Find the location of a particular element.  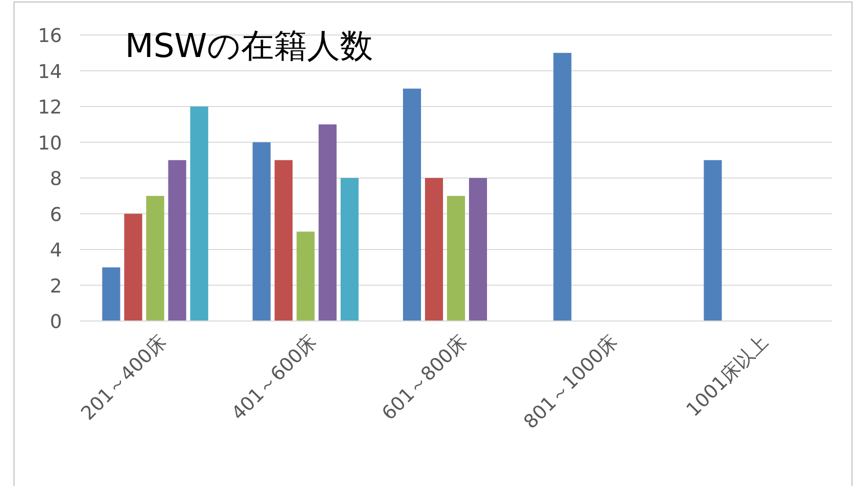

y-tick-label: 2 is located at coordinates (56, 286).